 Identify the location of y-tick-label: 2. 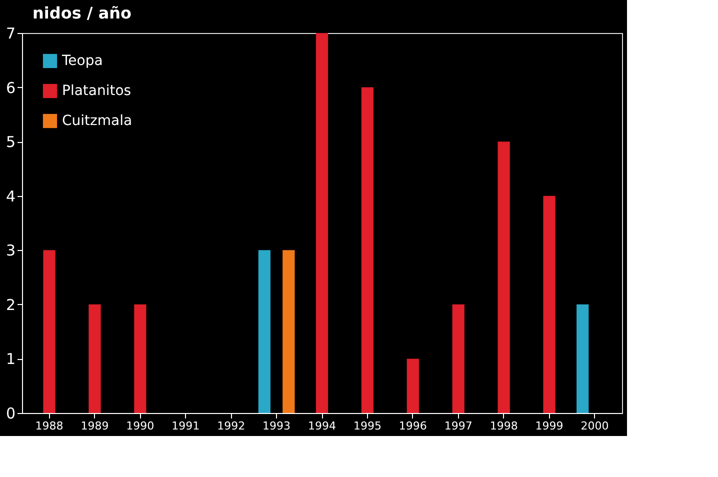
(11, 305).